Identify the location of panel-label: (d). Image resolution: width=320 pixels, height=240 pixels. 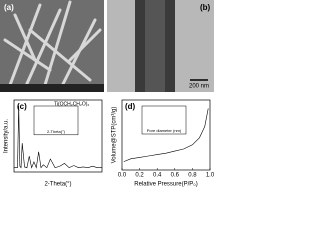
(130, 106).